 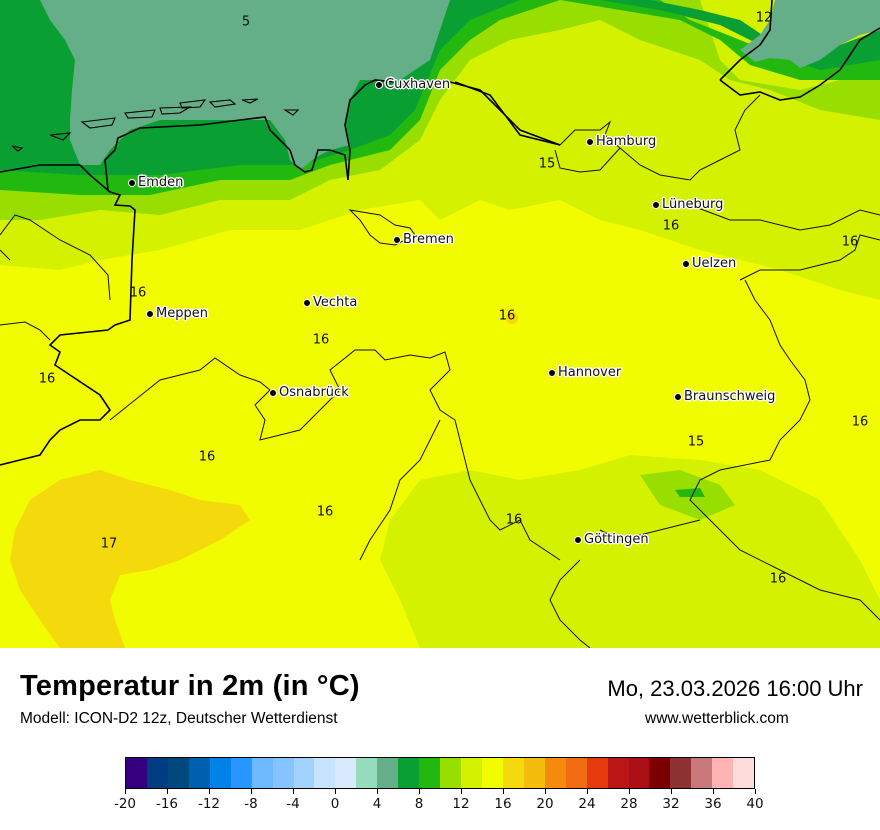 What do you see at coordinates (161, 182) in the screenshot?
I see `city-name: Emden` at bounding box center [161, 182].